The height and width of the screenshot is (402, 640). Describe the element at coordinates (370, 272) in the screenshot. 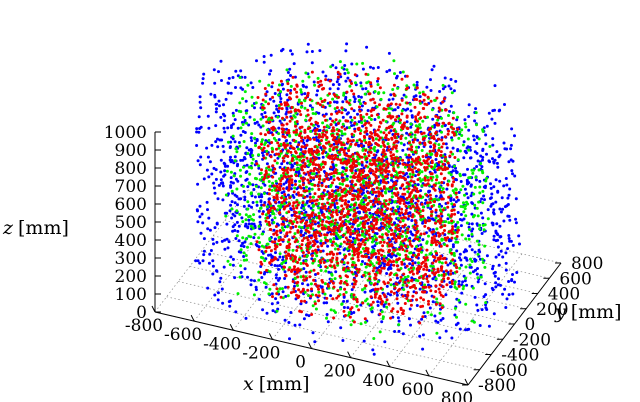

I see `grid-line-y` at that location.